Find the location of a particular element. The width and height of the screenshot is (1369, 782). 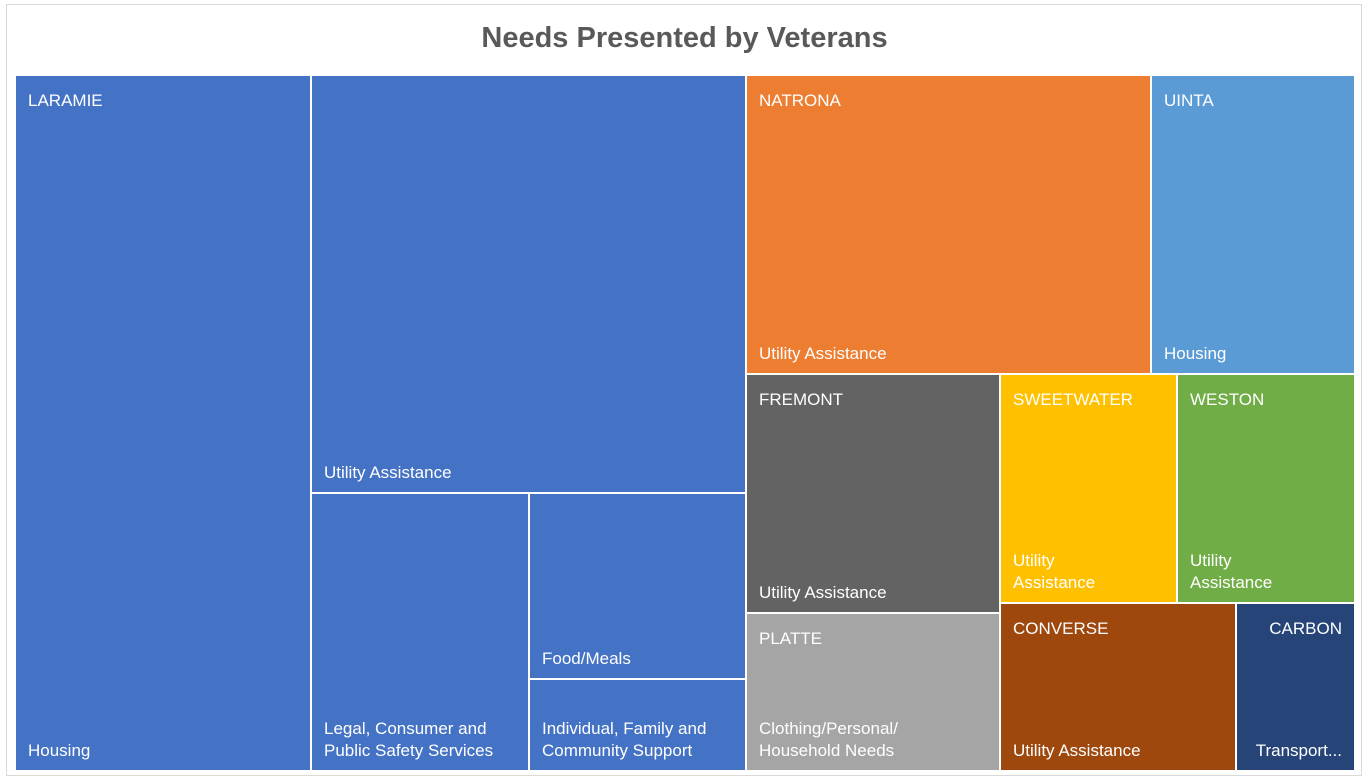

item-label-sweetwater-utility-assistance-line-2: Assistance is located at coordinates (1054, 582).